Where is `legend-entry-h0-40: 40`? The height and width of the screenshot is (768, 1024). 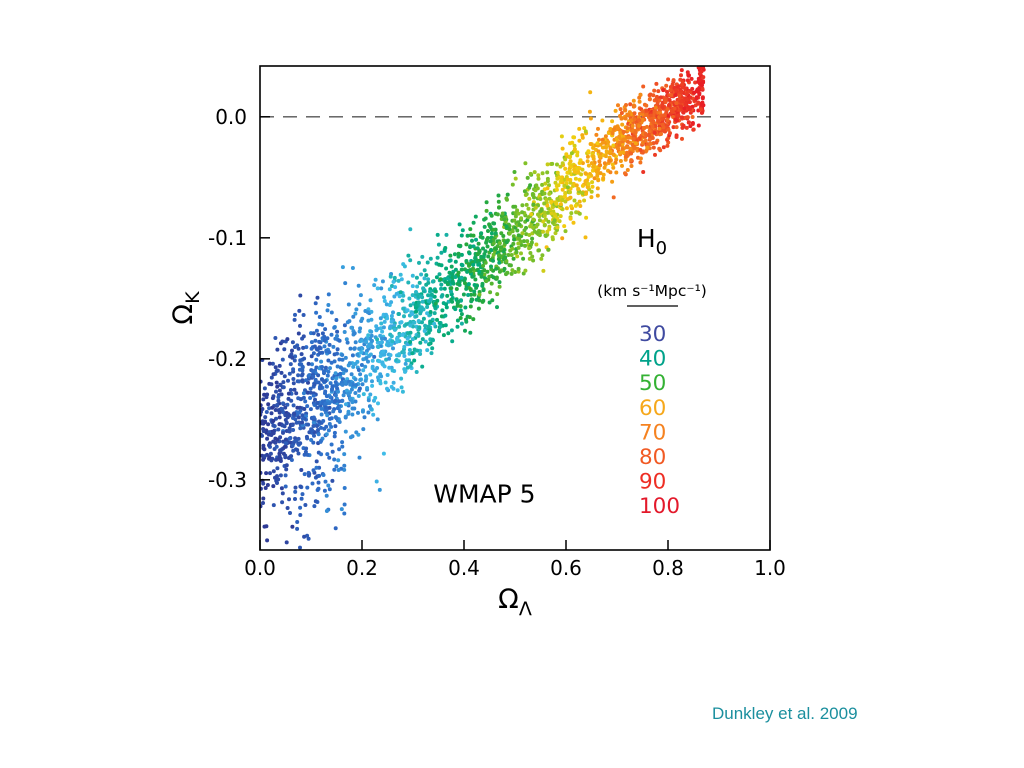 legend-entry-h0-40: 40 is located at coordinates (652, 359).